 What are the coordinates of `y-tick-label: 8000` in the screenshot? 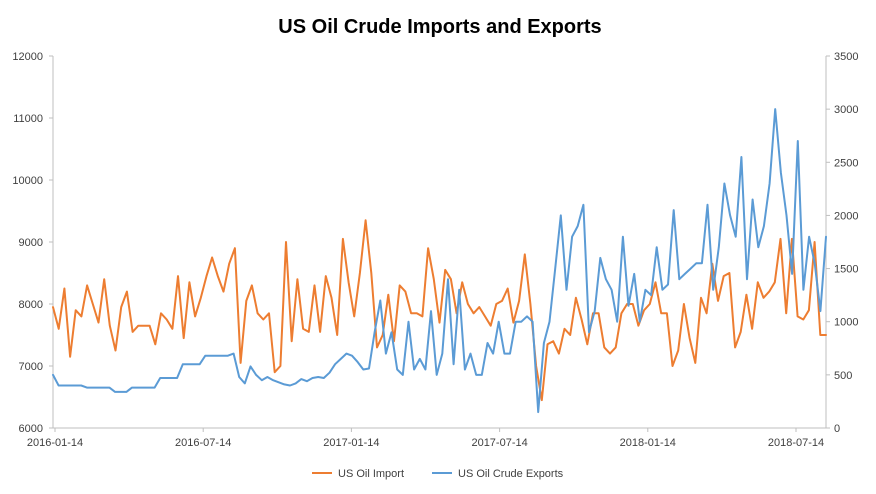 It's located at (31, 305).